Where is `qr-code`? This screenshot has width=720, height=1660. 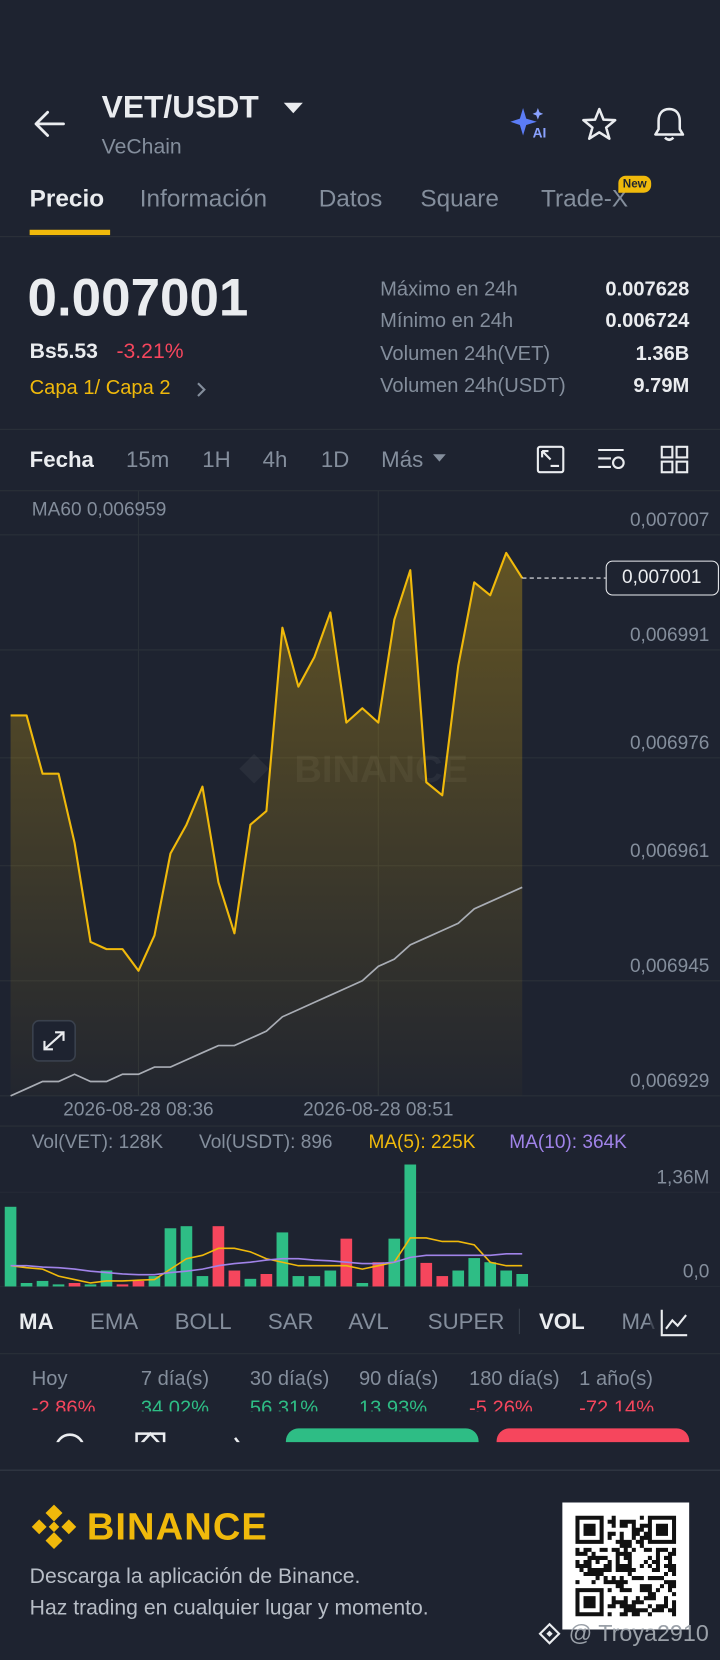 qr-code is located at coordinates (626, 1566).